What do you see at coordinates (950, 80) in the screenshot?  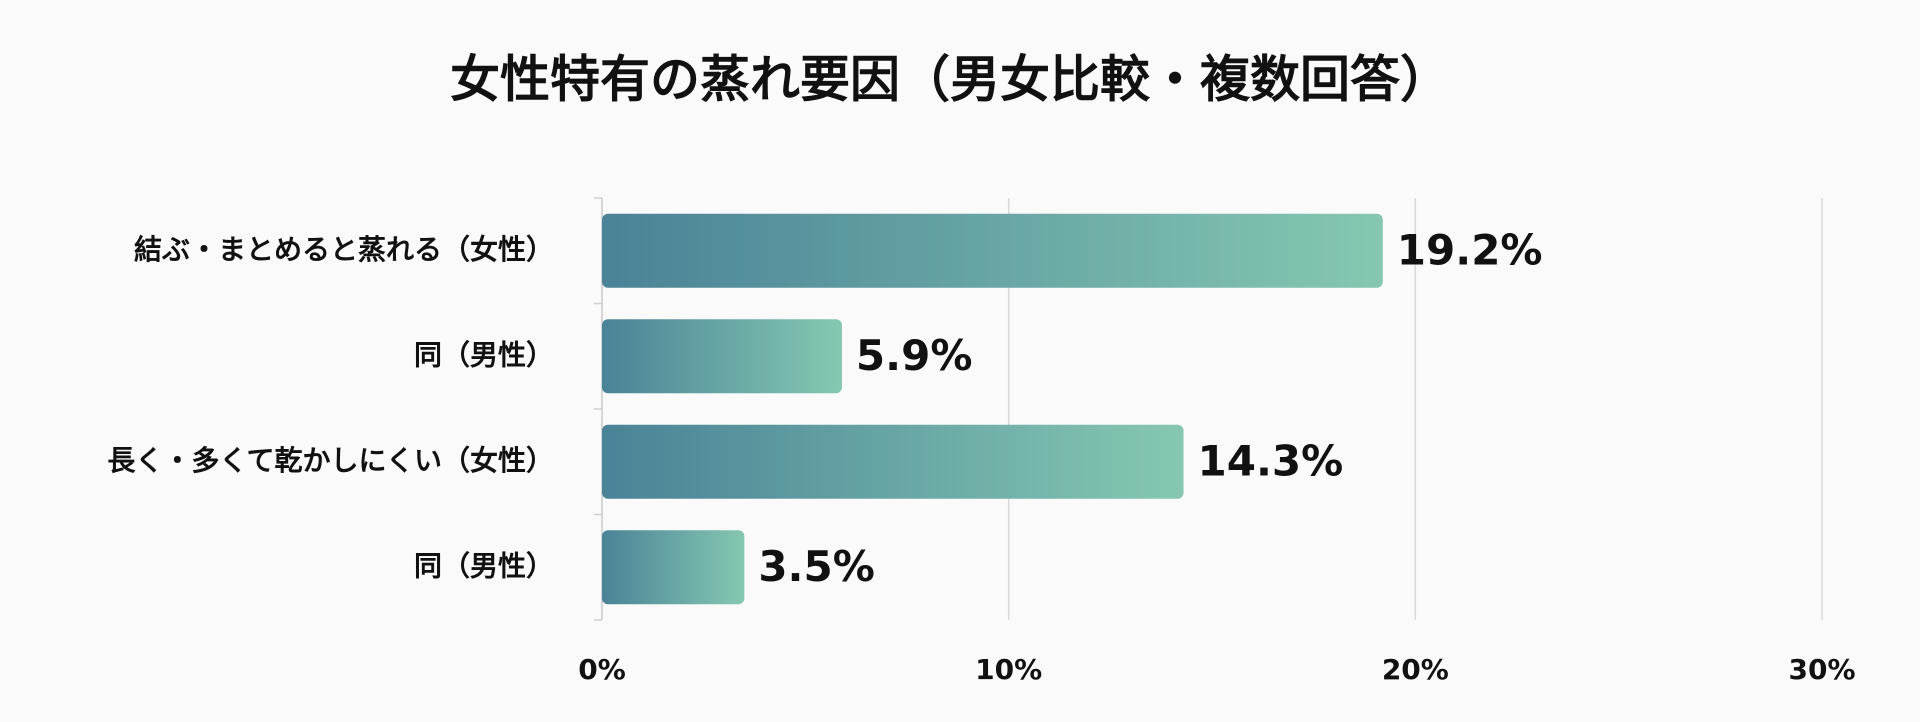 I see `chart-title: 女性特有の蒸れ要因（男女比較・複数回答）` at bounding box center [950, 80].